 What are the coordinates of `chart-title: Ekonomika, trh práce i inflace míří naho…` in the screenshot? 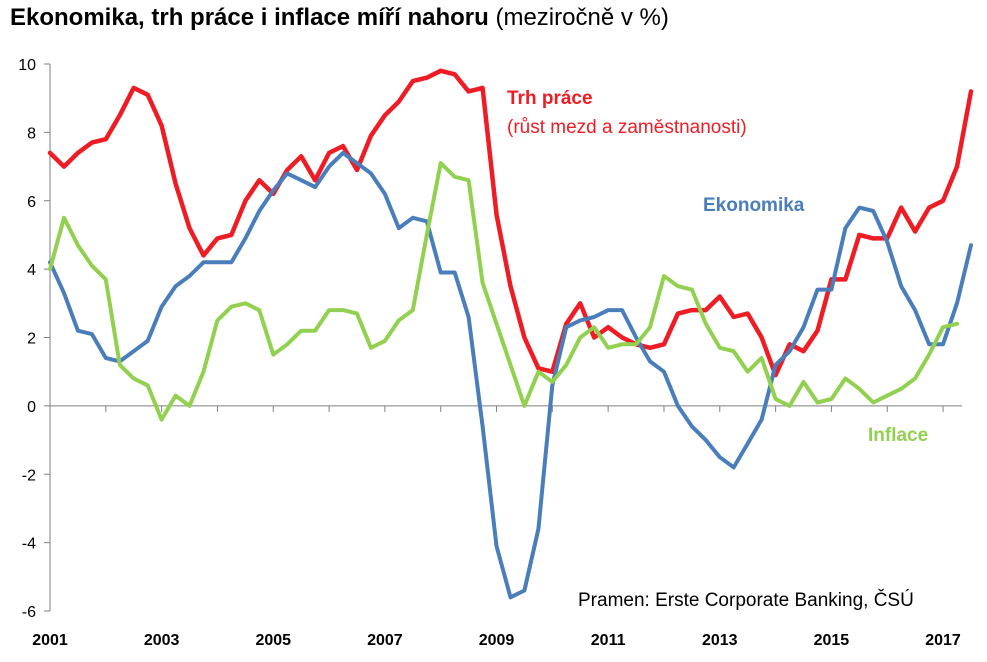 It's located at (339, 18).